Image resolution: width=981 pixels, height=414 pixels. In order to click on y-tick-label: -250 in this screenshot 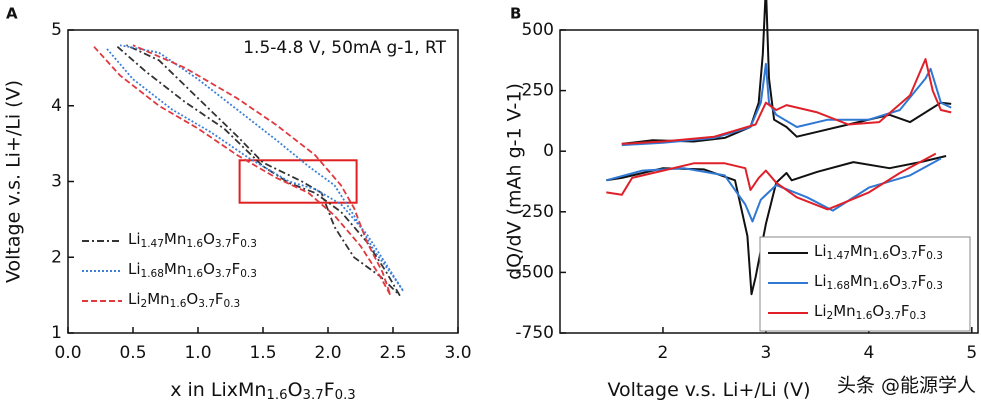, I will do `click(534, 212)`.